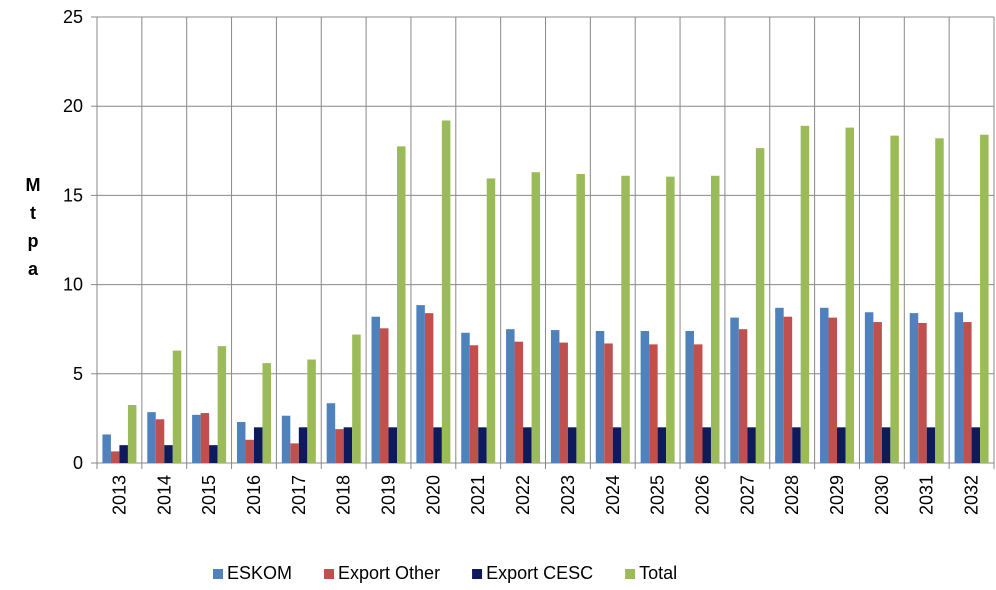 The height and width of the screenshot is (590, 996). Describe the element at coordinates (259, 573) in the screenshot. I see `legend-label: ESKOM` at that location.